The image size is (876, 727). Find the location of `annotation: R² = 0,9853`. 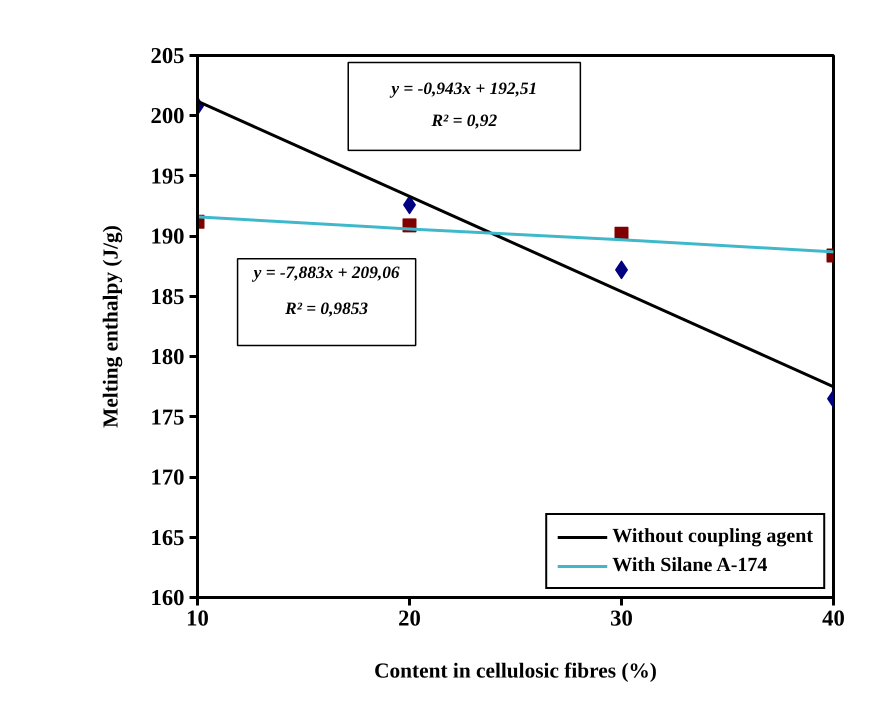

annotation: R² = 0,9853 is located at coordinates (326, 308).